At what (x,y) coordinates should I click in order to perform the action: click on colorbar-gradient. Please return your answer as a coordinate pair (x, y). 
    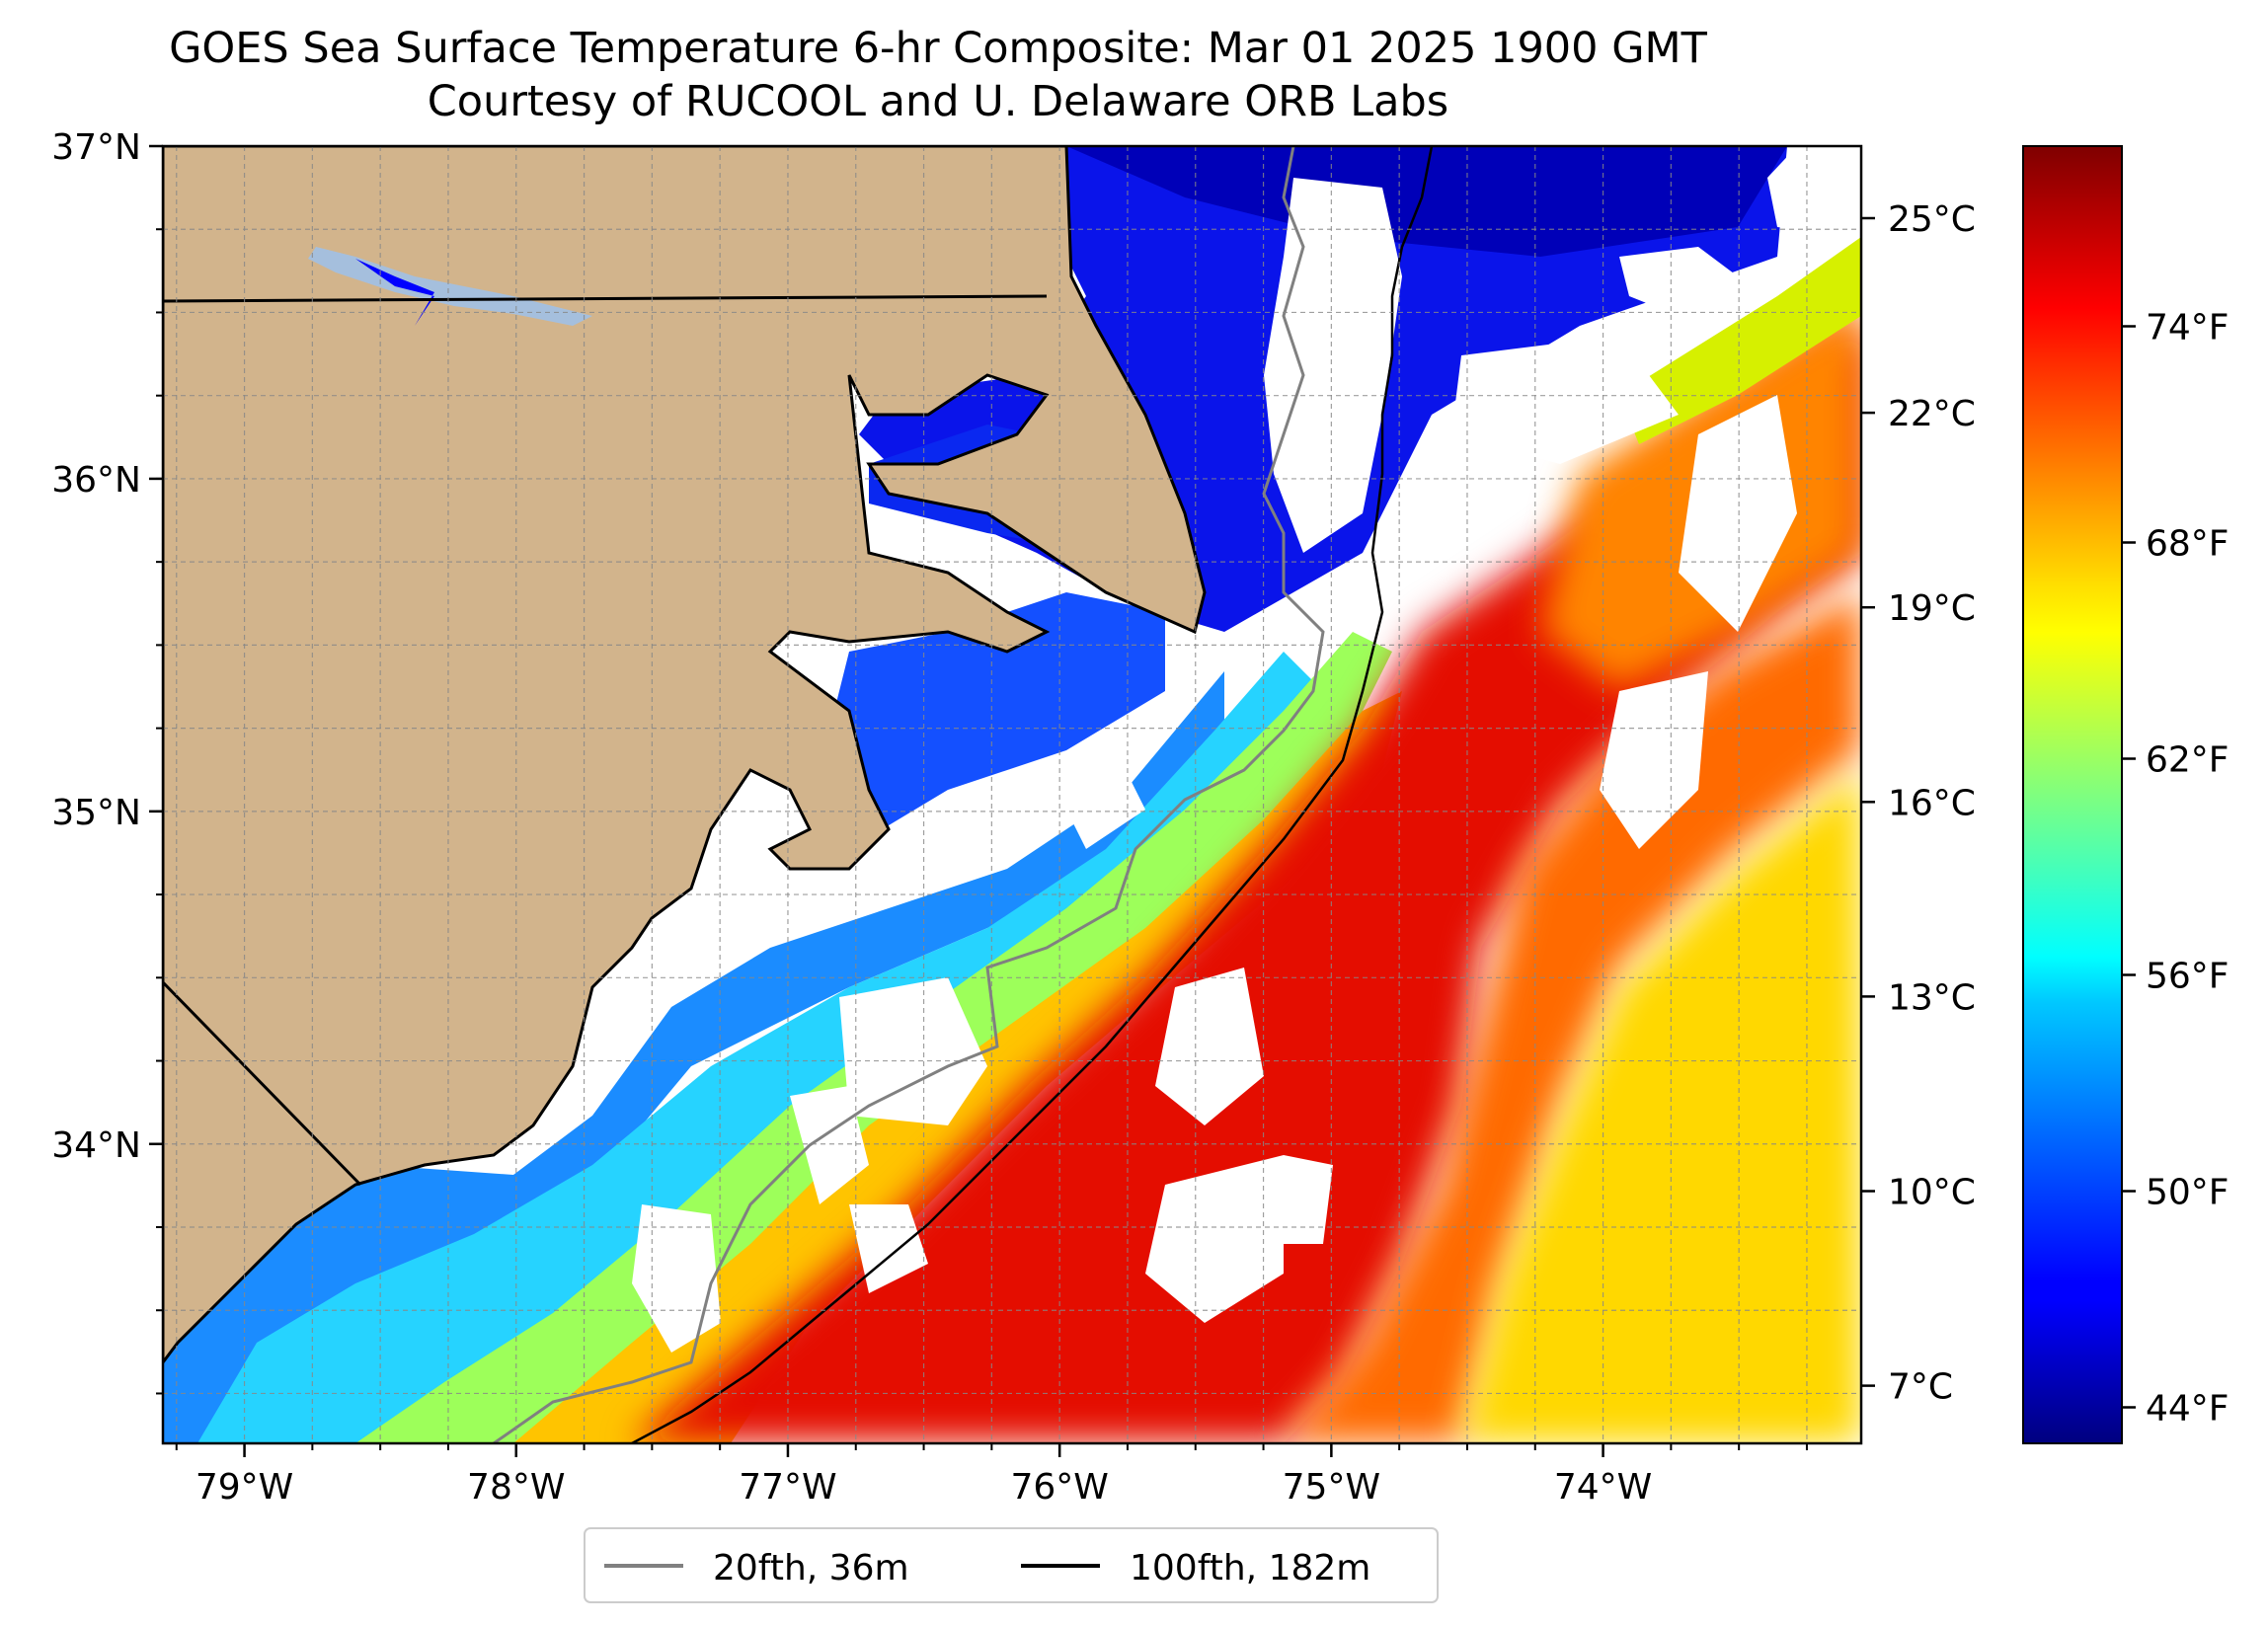
    Looking at the image, I should click on (2072, 794).